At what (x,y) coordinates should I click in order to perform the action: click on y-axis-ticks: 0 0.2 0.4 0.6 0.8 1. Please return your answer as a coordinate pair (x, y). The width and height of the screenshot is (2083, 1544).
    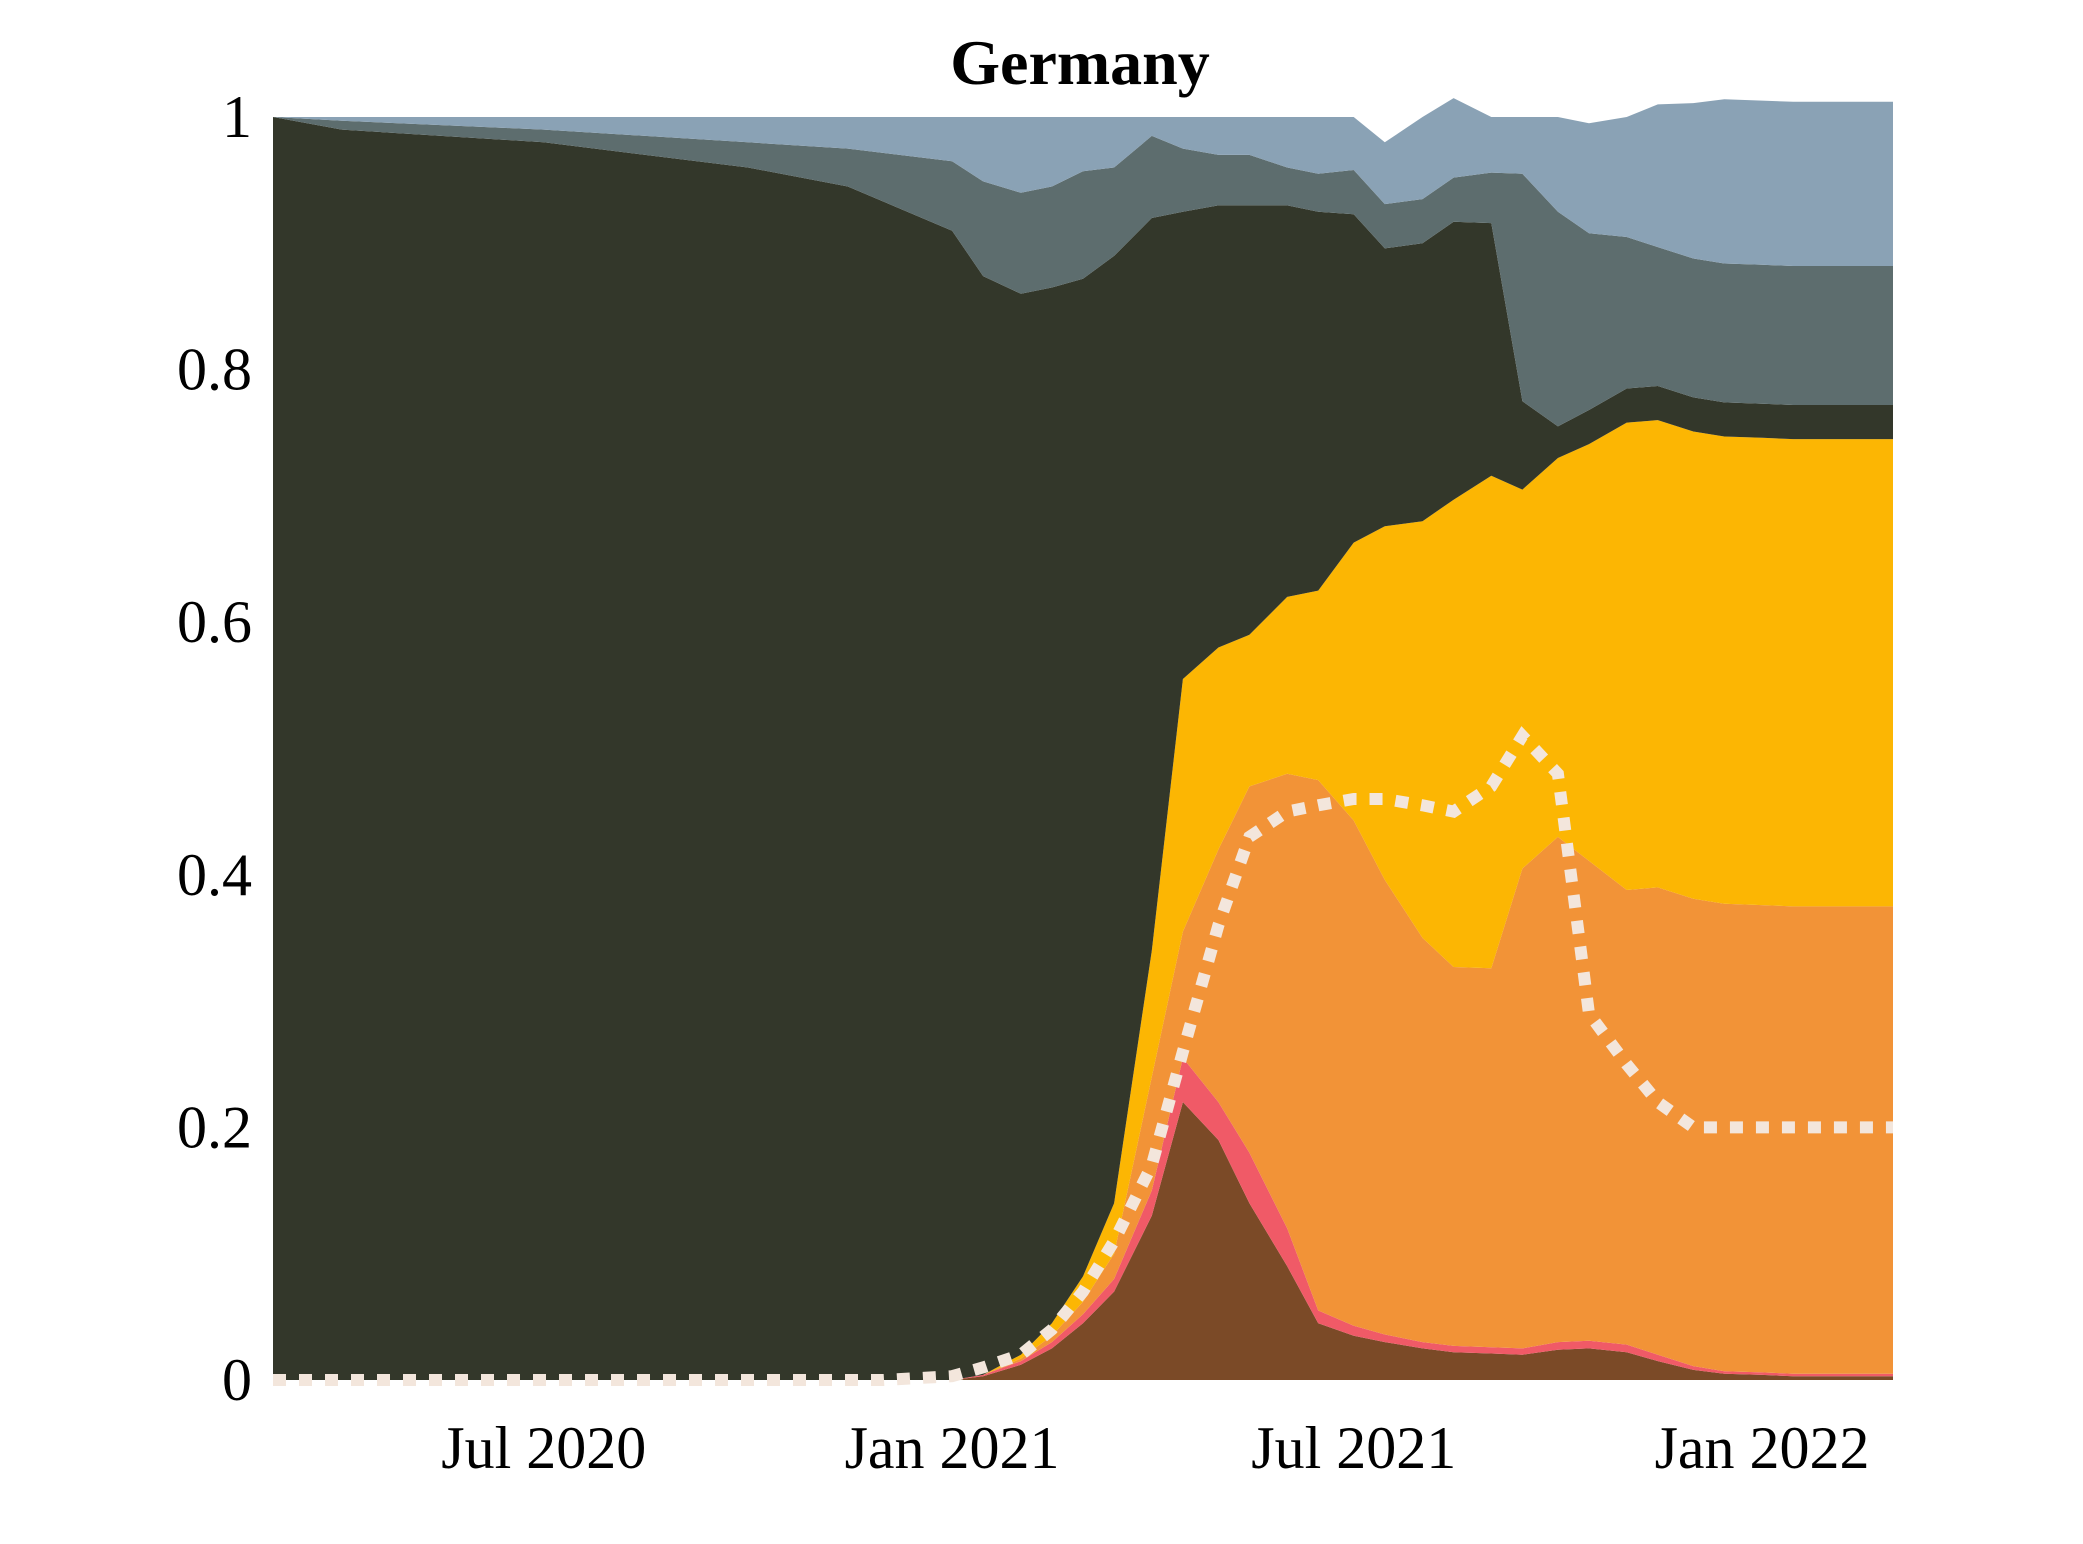
    Looking at the image, I should click on (214, 748).